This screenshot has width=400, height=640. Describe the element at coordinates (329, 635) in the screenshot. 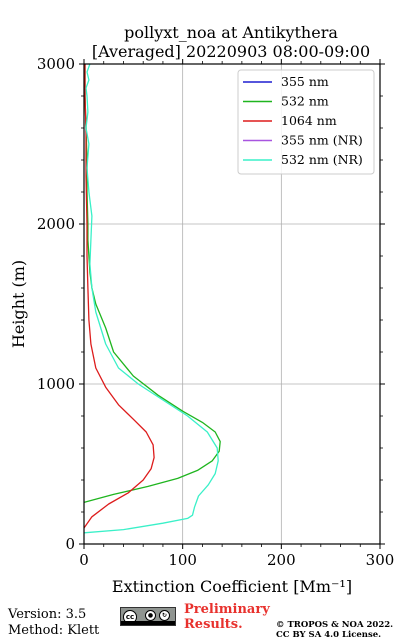

I see `copyright-line2: CC BY SA 4.0 License.` at that location.